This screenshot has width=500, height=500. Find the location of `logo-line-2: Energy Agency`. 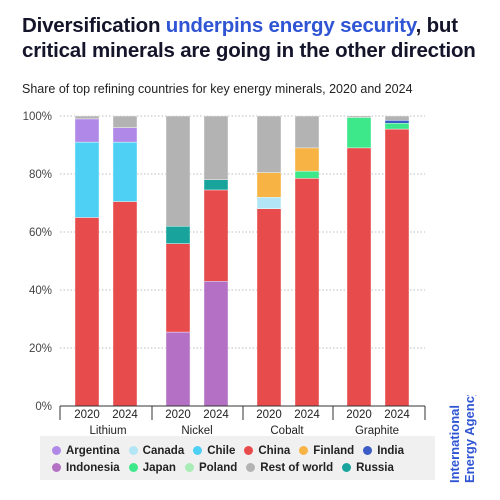

logo-line-2: Energy Agency is located at coordinates (469, 439).